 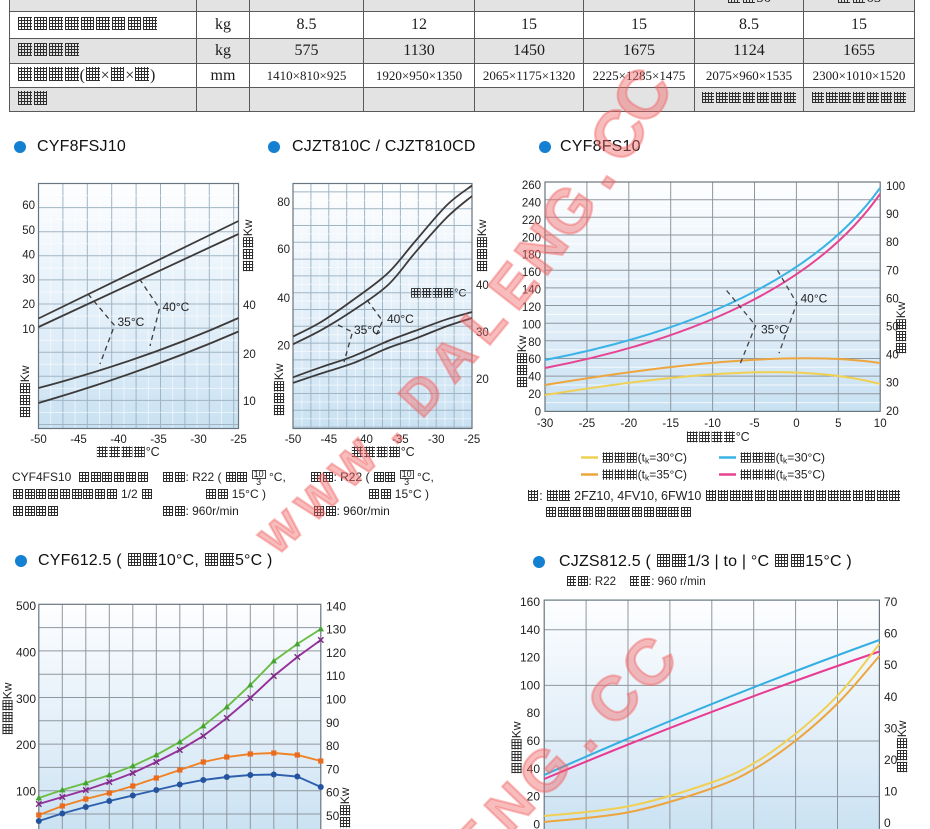 What do you see at coordinates (712, 424) in the screenshot?
I see `svg-text: -10` at bounding box center [712, 424].